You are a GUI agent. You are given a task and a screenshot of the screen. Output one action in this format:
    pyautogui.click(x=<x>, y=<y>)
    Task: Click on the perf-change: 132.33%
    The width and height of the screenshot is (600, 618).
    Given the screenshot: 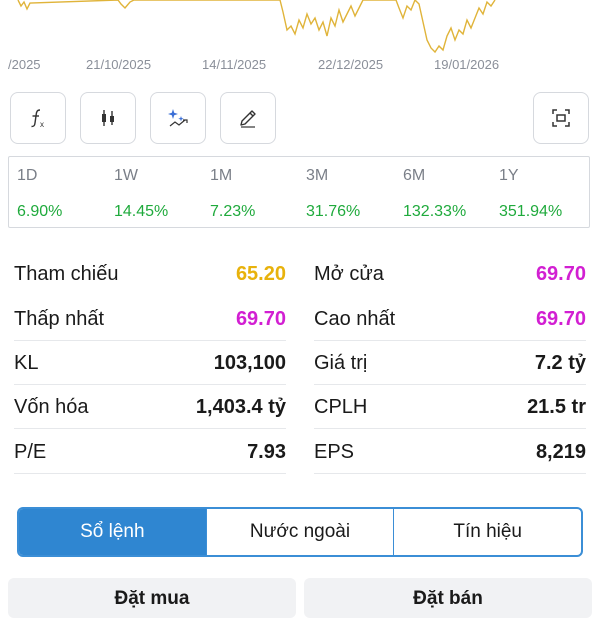 What is the action you would take?
    pyautogui.click(x=435, y=211)
    